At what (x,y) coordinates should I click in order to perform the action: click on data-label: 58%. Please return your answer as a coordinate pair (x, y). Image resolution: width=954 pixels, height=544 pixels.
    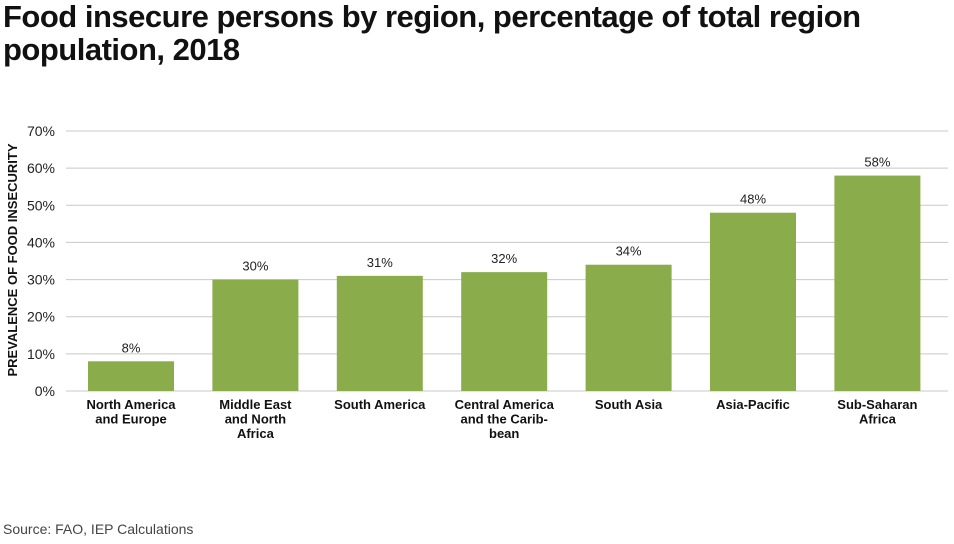
    Looking at the image, I should click on (877, 162).